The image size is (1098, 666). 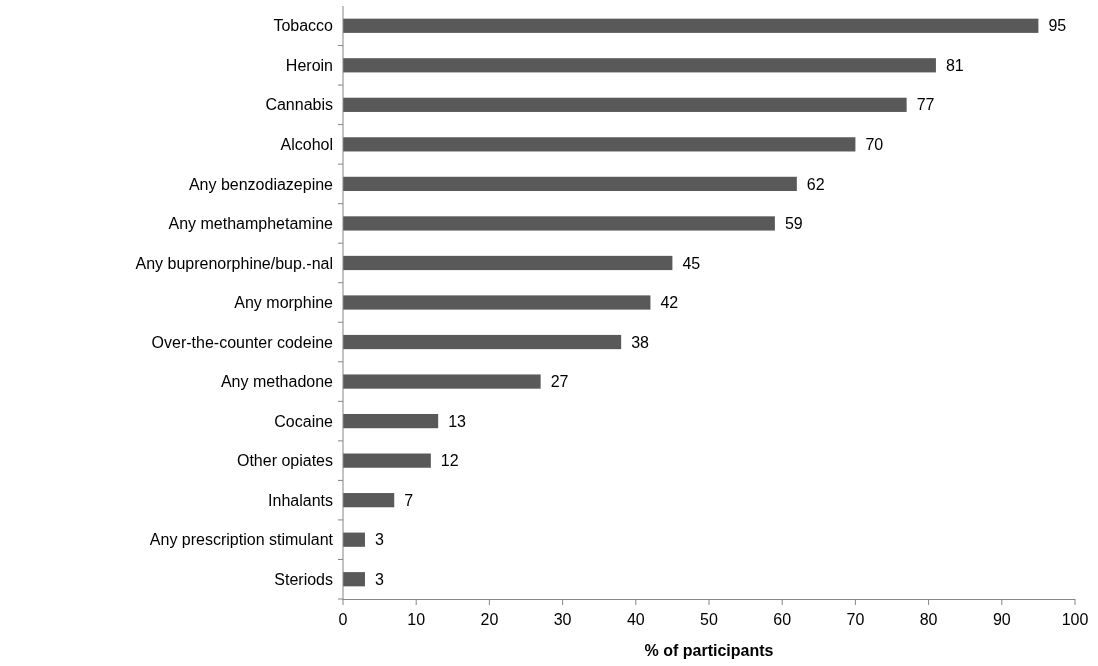 I want to click on x-tick-label: 0, so click(x=343, y=619).